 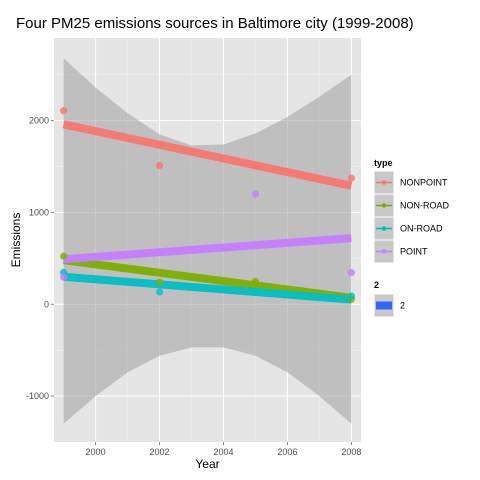 What do you see at coordinates (411, 217) in the screenshot?
I see `legend-type-keys: NONPOINT NON-ROAD ON-ROAD POINT` at bounding box center [411, 217].